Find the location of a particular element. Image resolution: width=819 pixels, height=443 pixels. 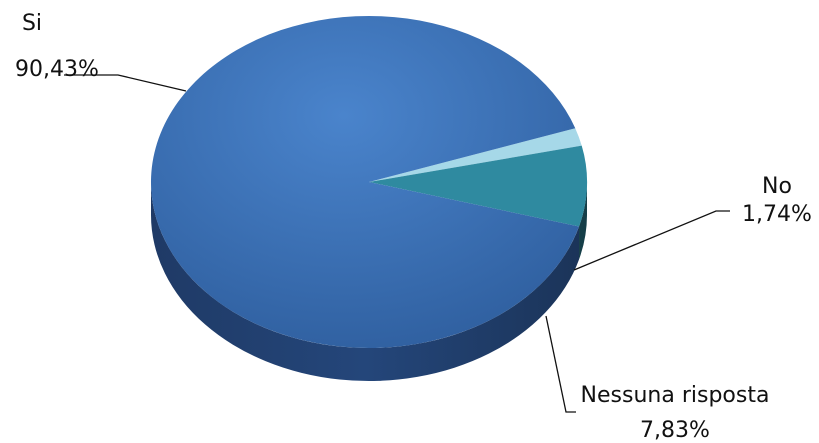

label-si-name: Si is located at coordinates (32, 23).